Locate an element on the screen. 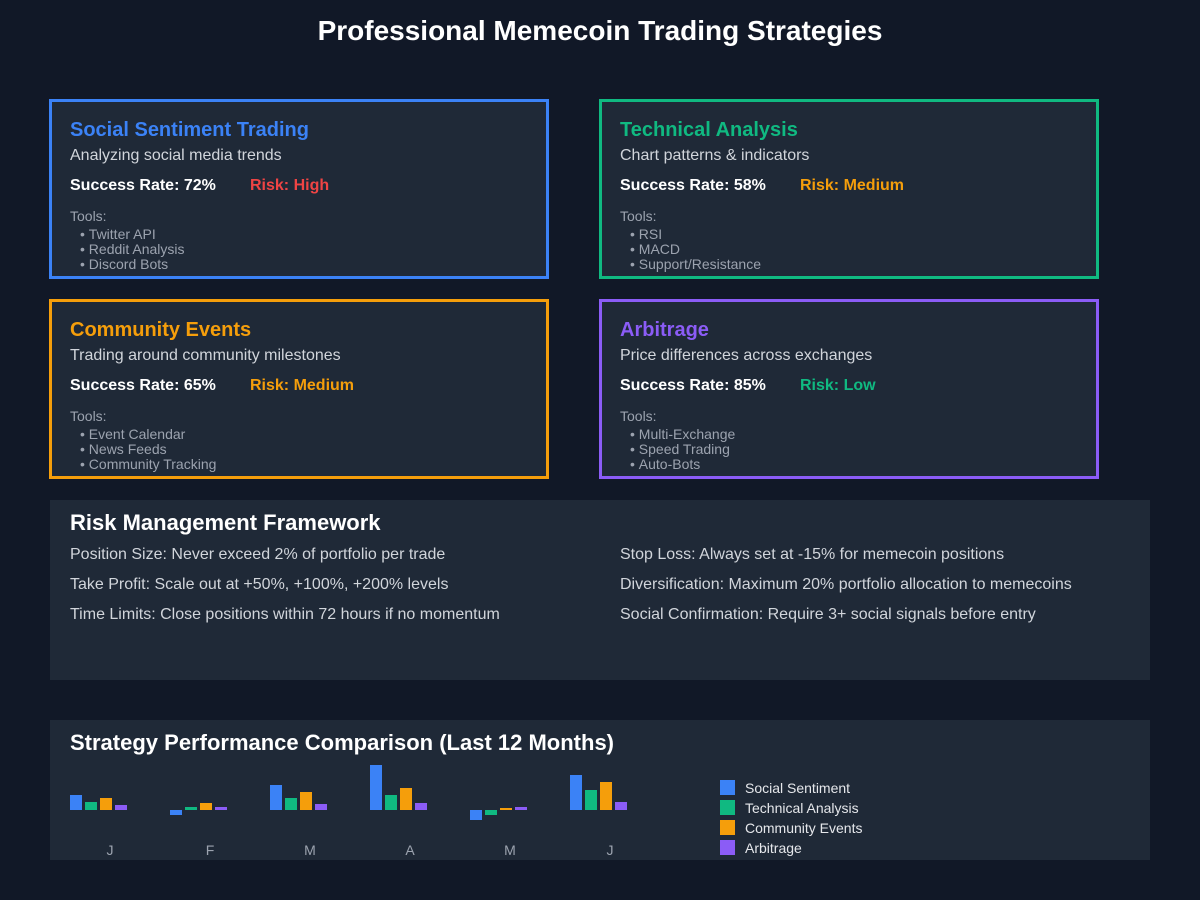  tool-item: Speed Trading is located at coordinates (682, 449).